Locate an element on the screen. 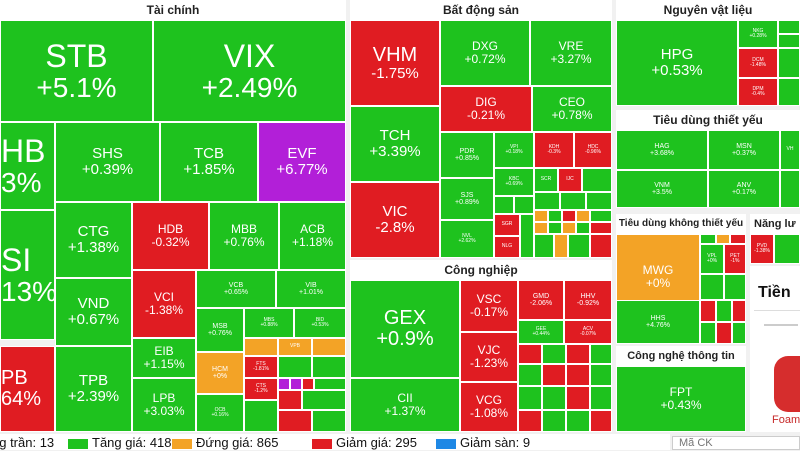 Image resolution: width=800 pixels, height=451 pixels. stock-tile-hcm: HCM +0% is located at coordinates (220, 373).